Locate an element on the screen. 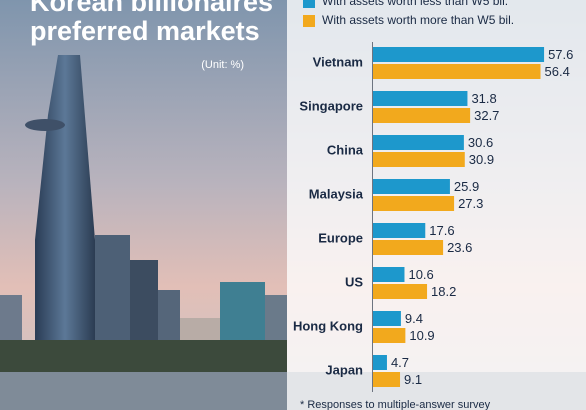 This screenshot has height=410, width=586. value-label: 56.4 is located at coordinates (557, 71).